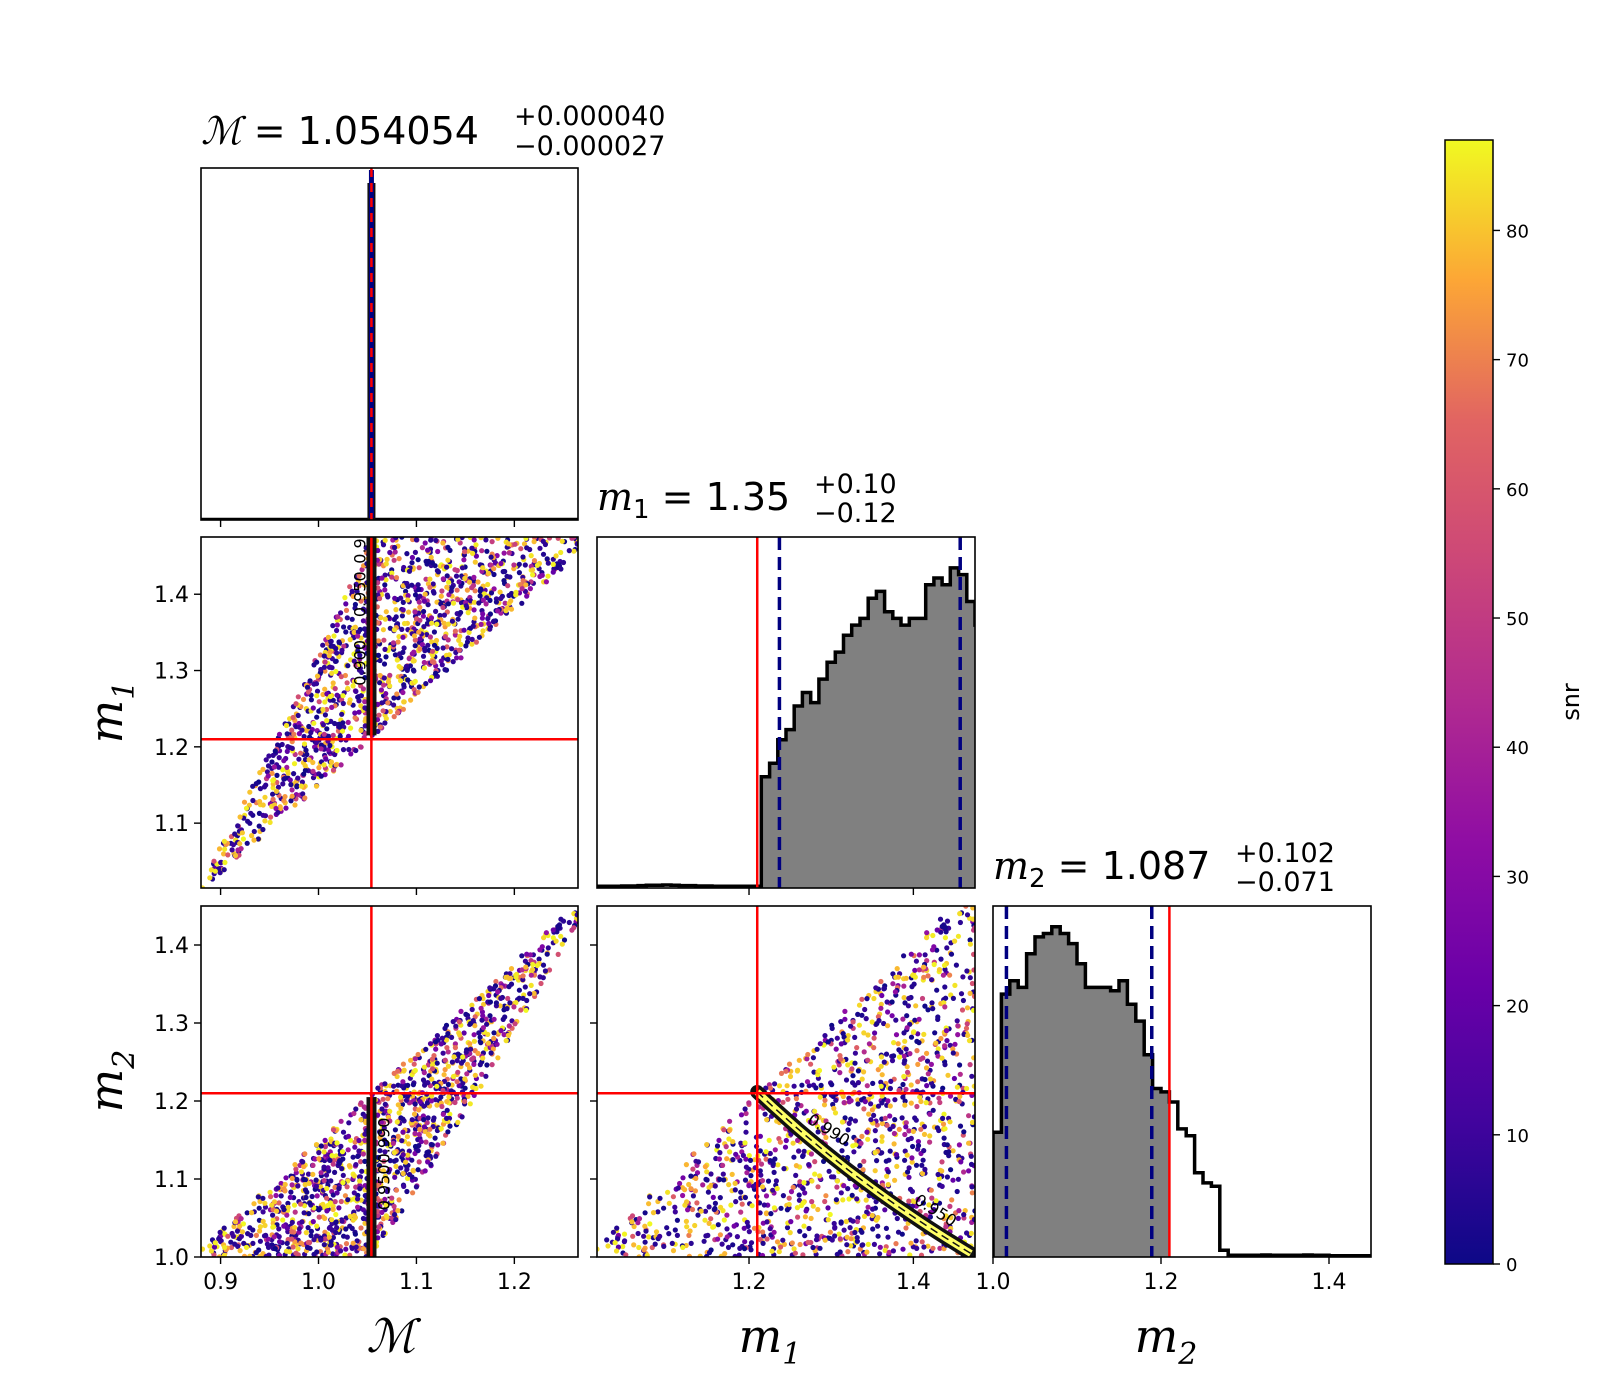 This screenshot has width=1600, height=1400. Describe the element at coordinates (514, 1282) in the screenshot. I see `x-tick-label: 1.2` at that location.